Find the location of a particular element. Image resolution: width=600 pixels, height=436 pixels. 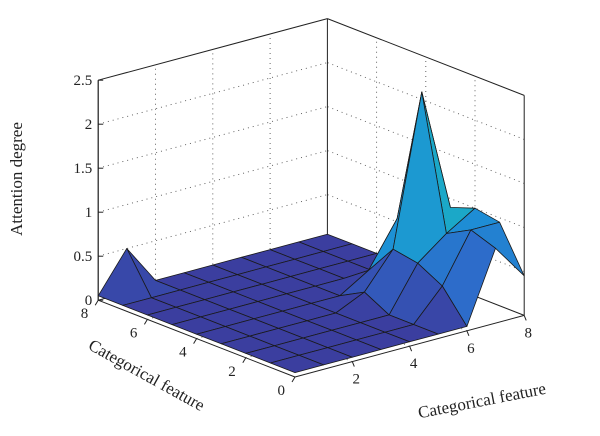

y-tick-label: 4 is located at coordinates (414, 364).